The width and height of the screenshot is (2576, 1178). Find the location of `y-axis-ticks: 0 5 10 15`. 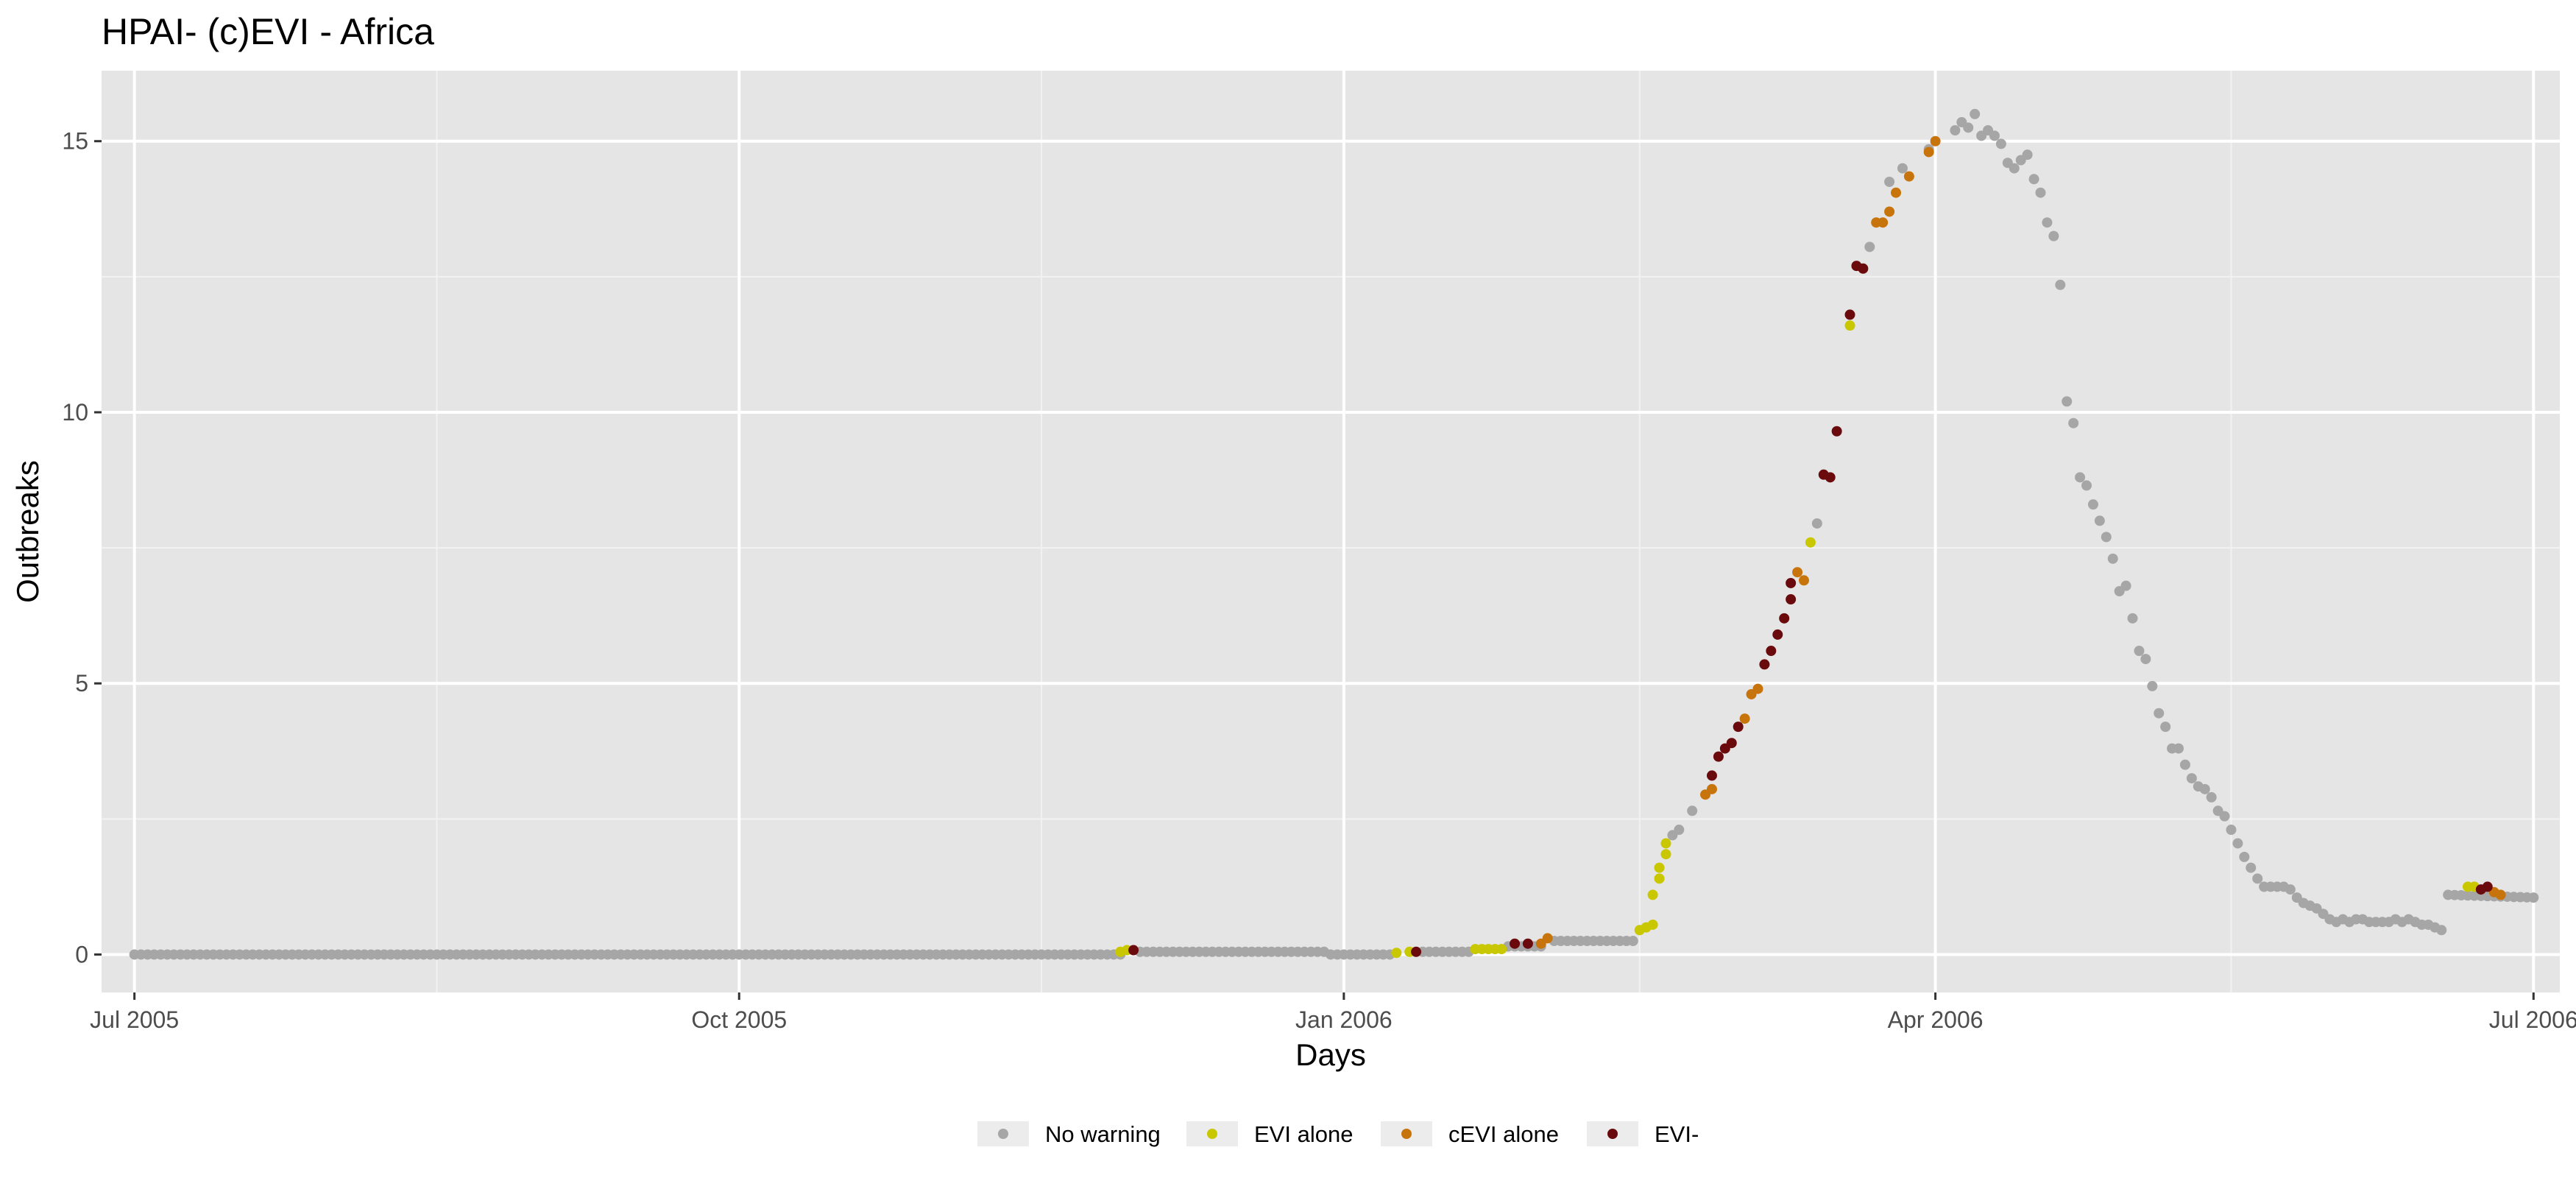

y-axis-ticks: 0 5 10 15 is located at coordinates (82, 547).